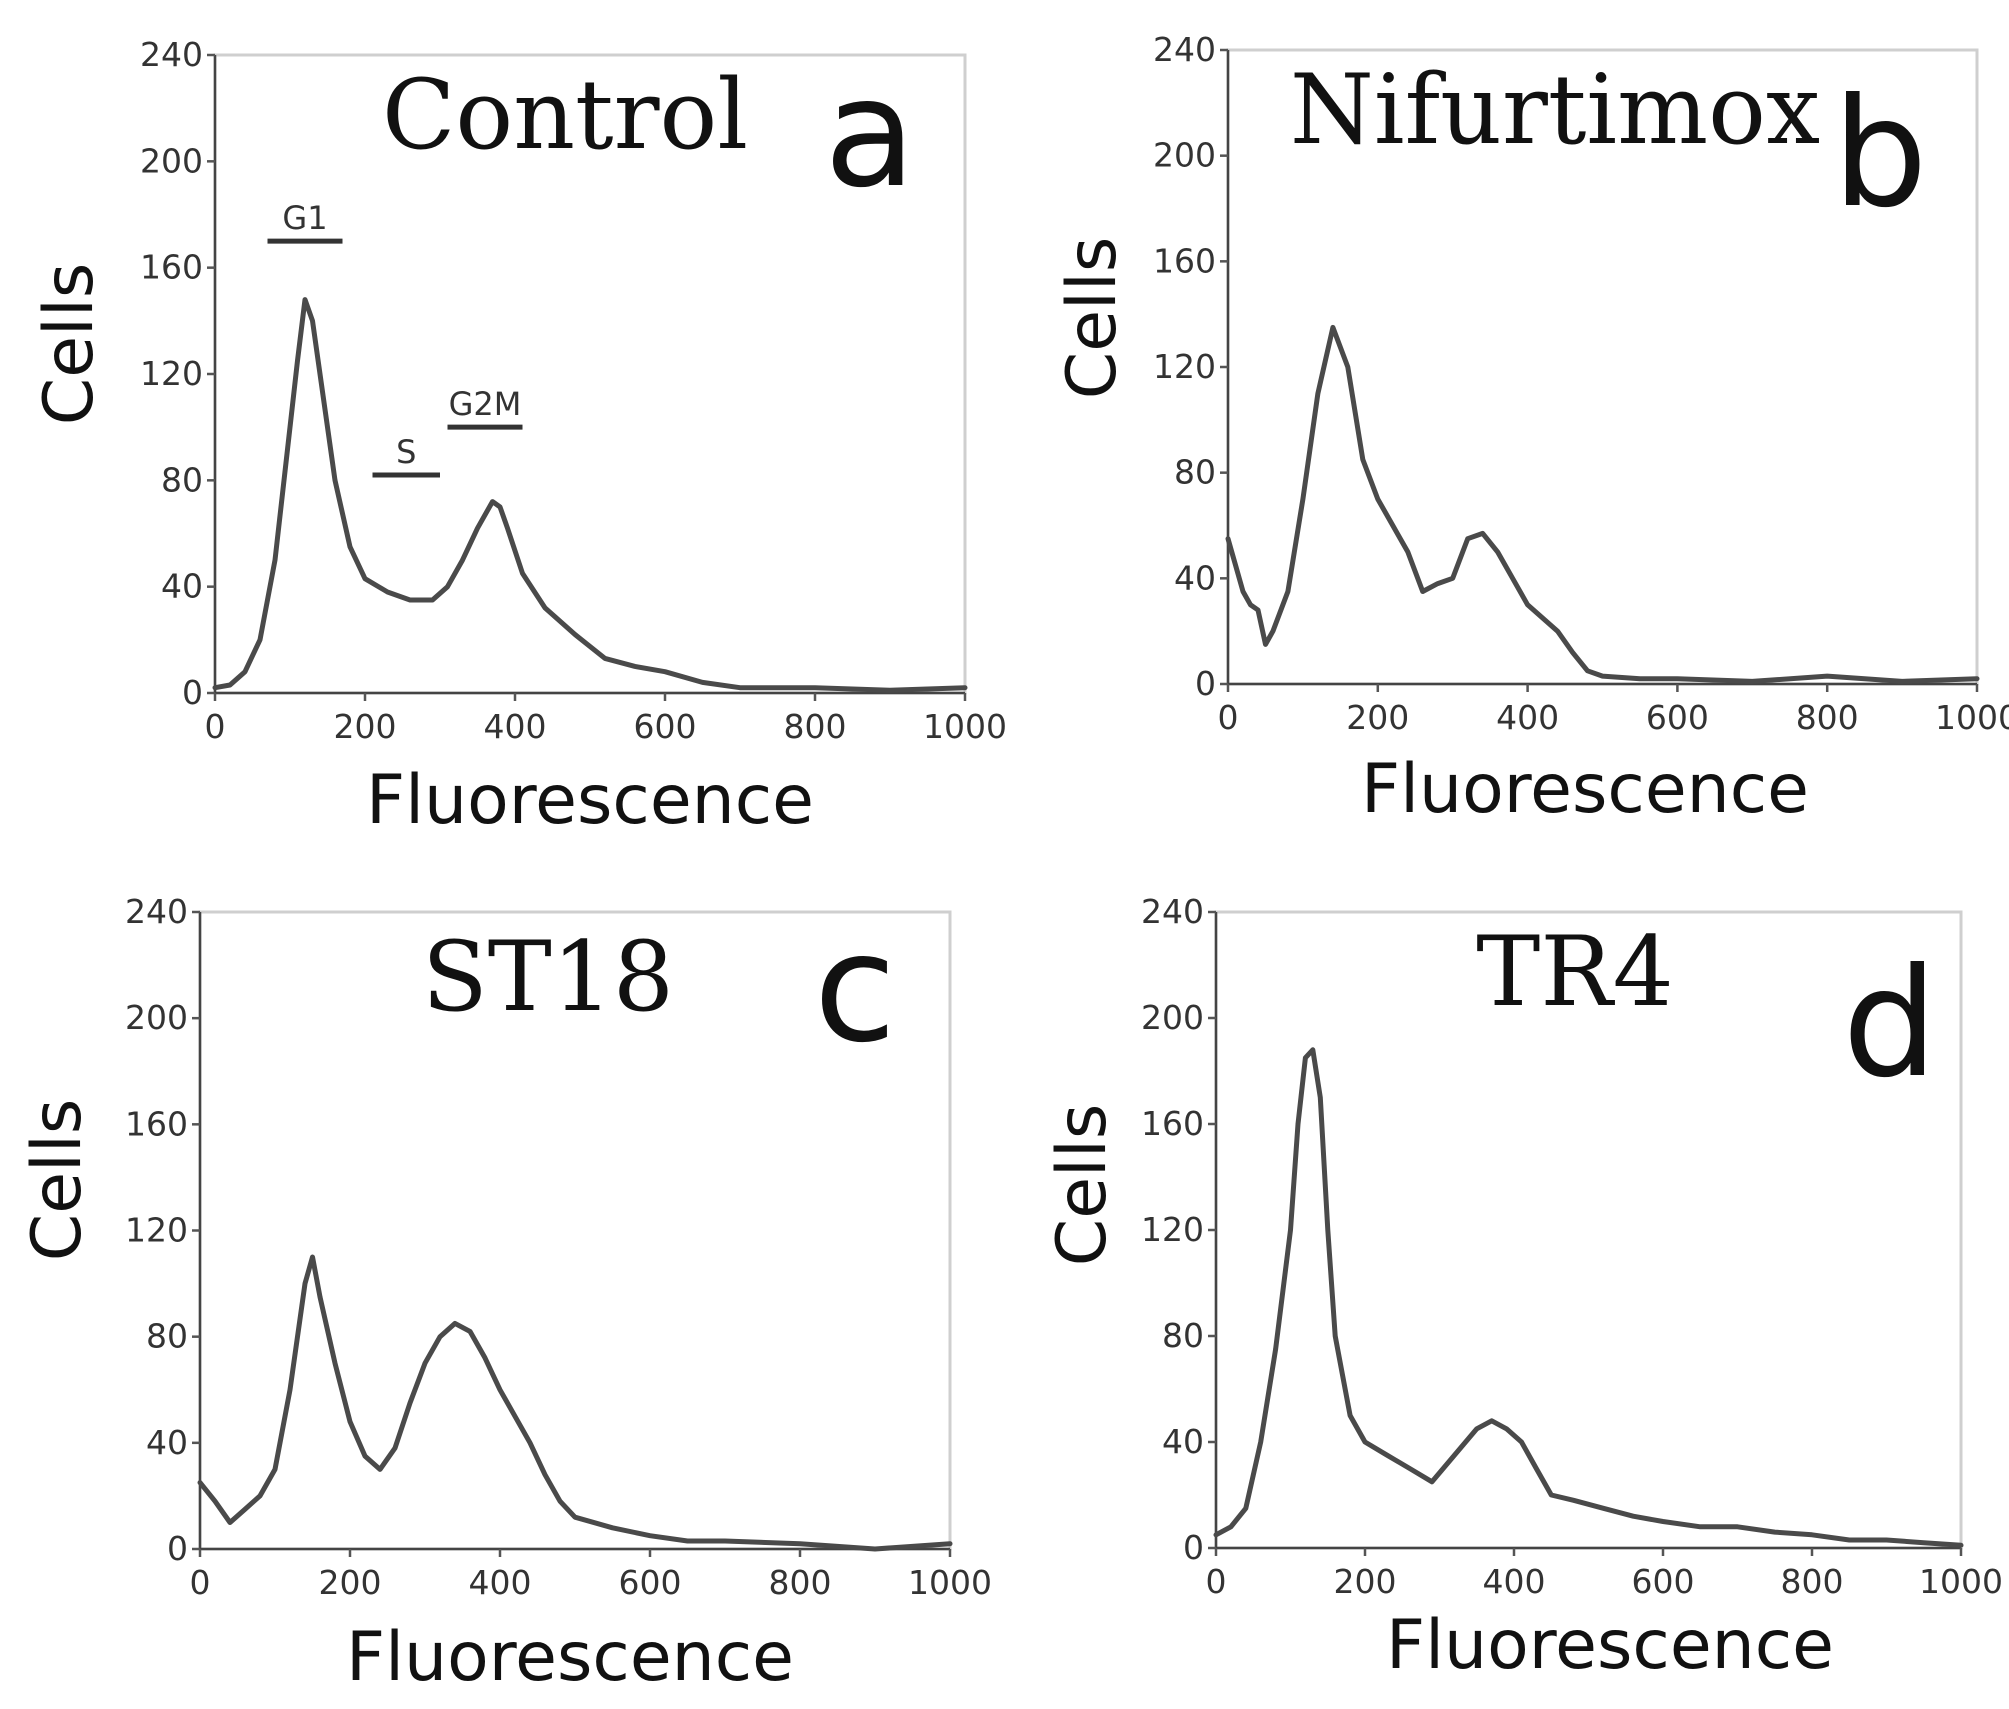 The image size is (2009, 1709). I want to click on phase-label-g1: G1, so click(304, 218).